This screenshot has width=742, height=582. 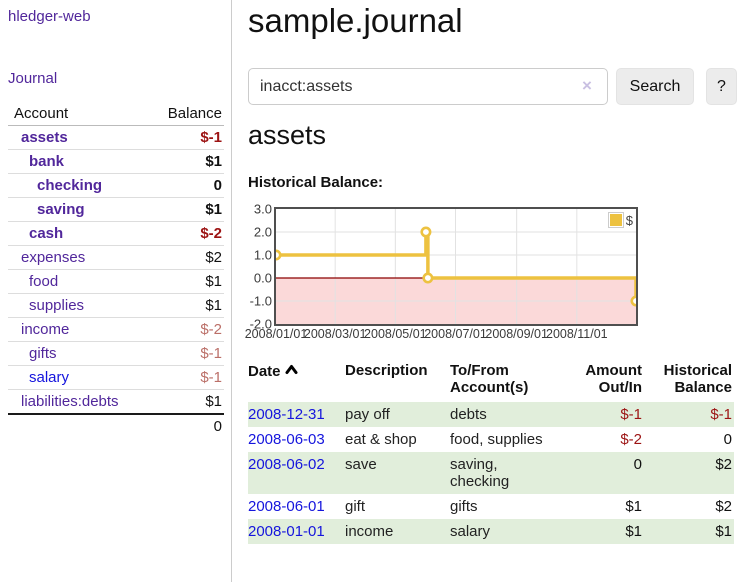 I want to click on account-link: expenses, so click(x=53, y=257).